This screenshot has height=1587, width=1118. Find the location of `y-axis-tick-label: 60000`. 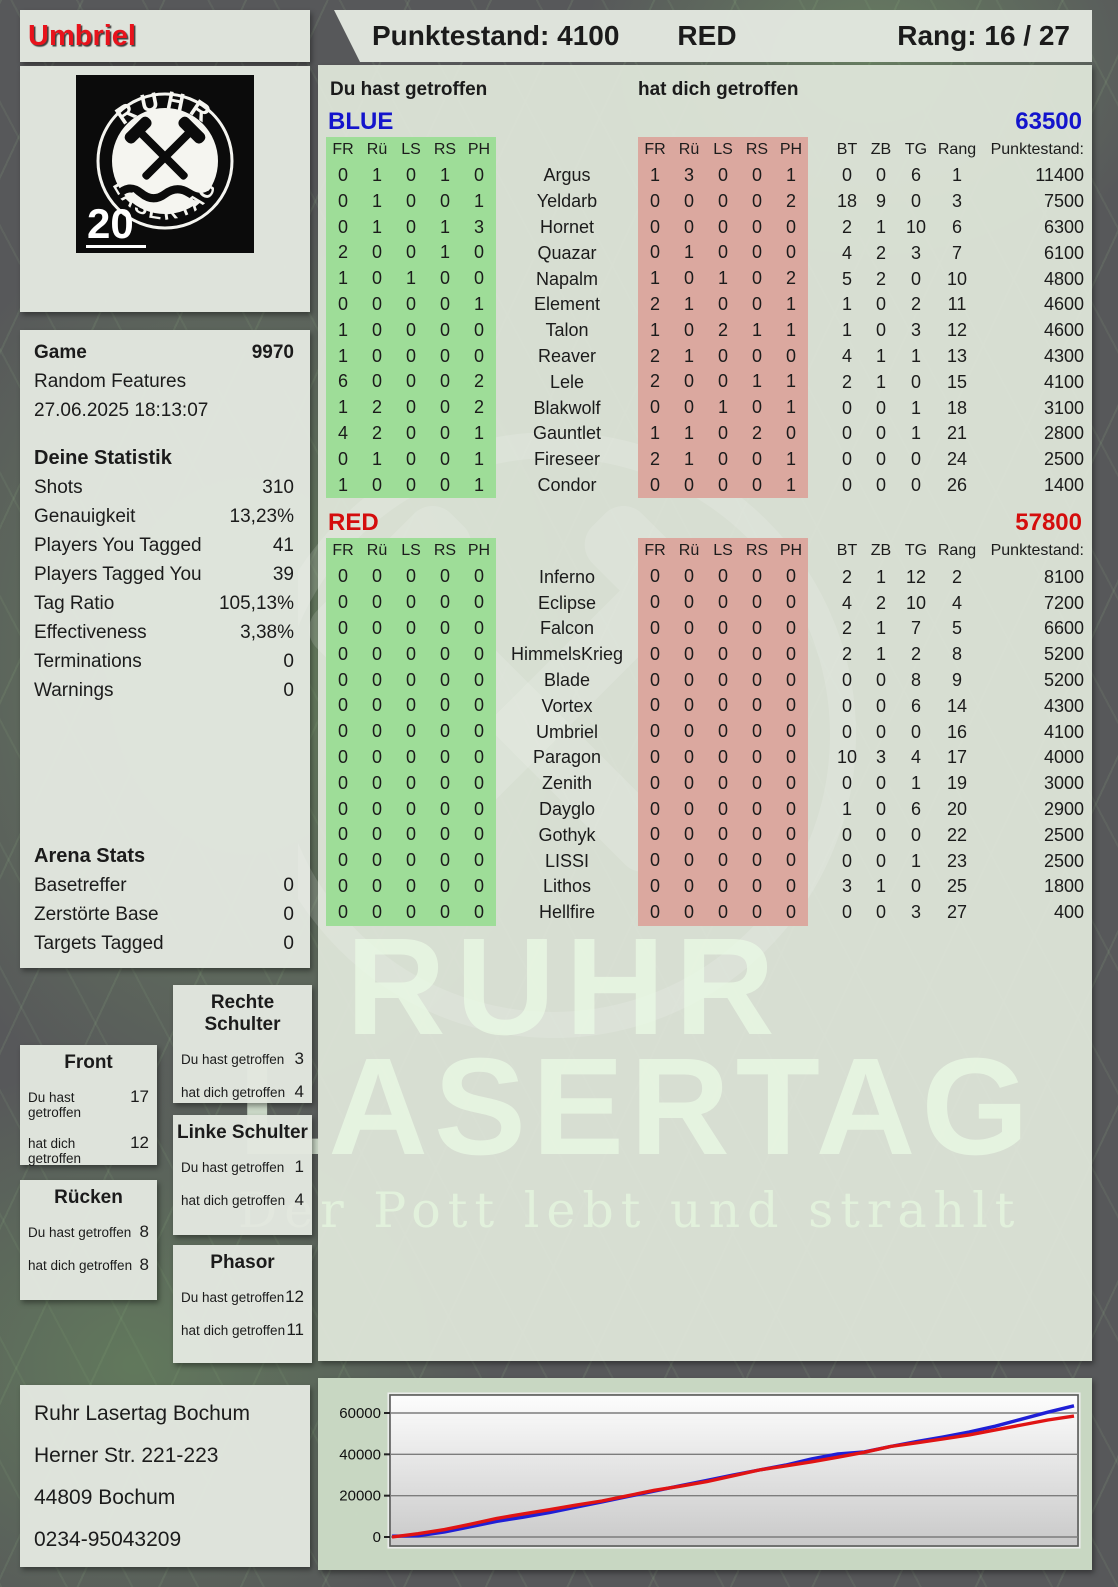

y-axis-tick-label: 60000 is located at coordinates (360, 1413).